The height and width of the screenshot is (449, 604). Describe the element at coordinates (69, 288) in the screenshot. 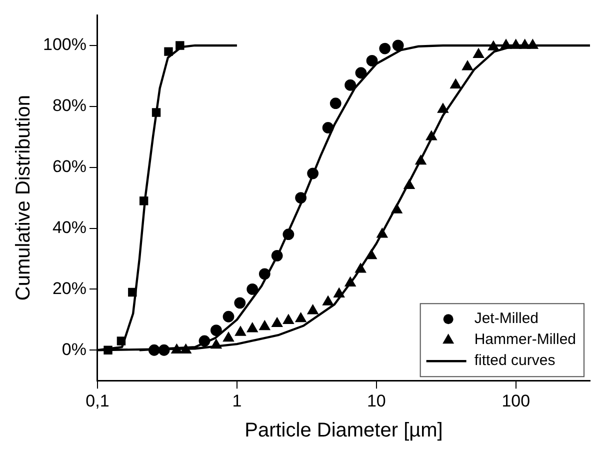

I see `y-tick-label: 20%` at that location.